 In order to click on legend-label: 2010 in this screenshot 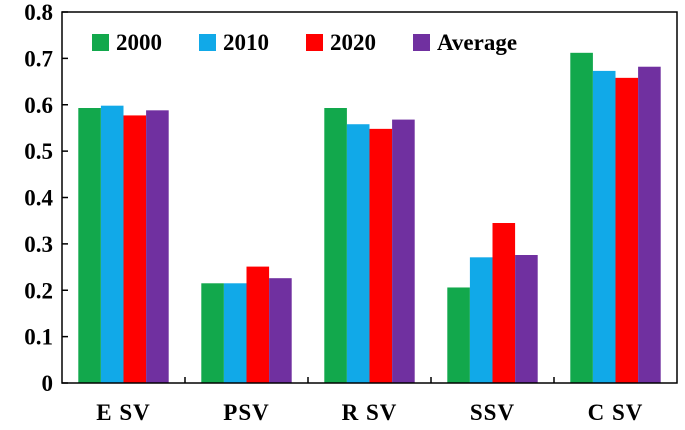, I will do `click(246, 42)`.